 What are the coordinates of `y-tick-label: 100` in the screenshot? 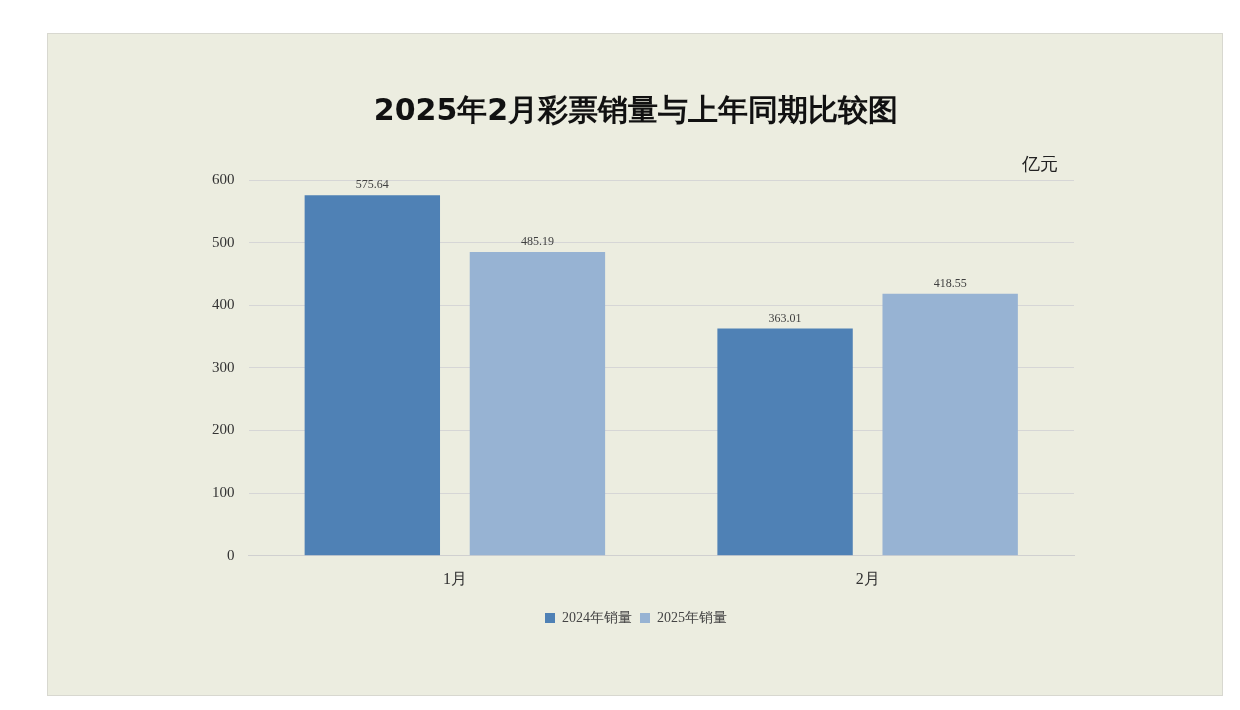 It's located at (223, 492).